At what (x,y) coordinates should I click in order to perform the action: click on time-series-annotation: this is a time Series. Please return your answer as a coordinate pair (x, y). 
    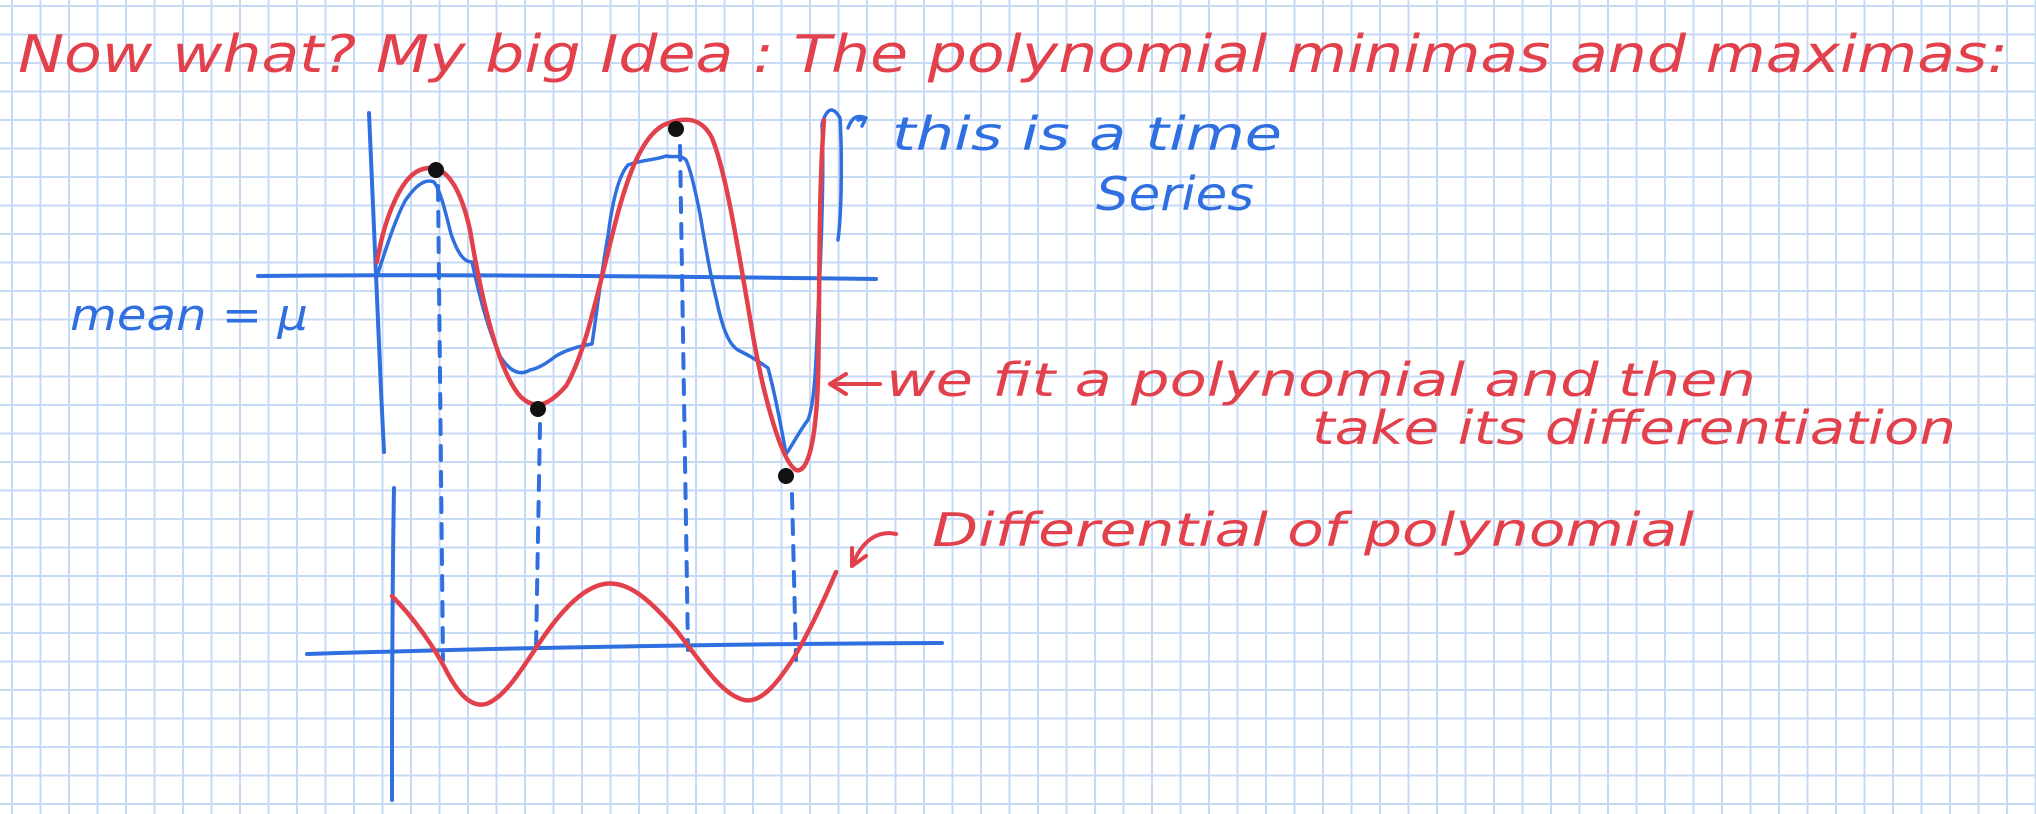
    Looking at the image, I should click on (1064, 164).